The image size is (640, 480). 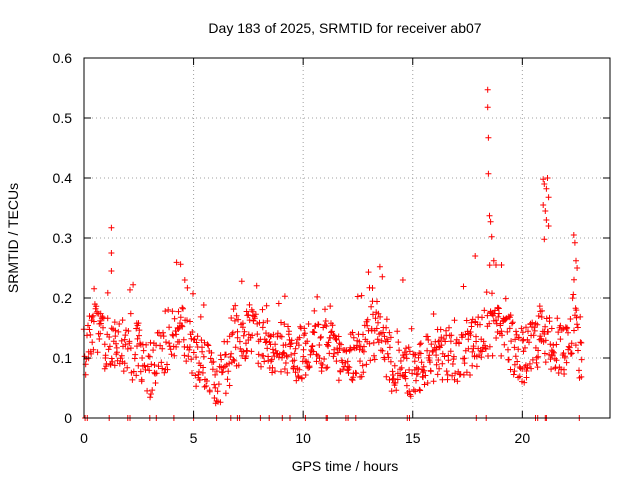 What do you see at coordinates (345, 466) in the screenshot?
I see `x-axis-label: GPS time / hours` at bounding box center [345, 466].